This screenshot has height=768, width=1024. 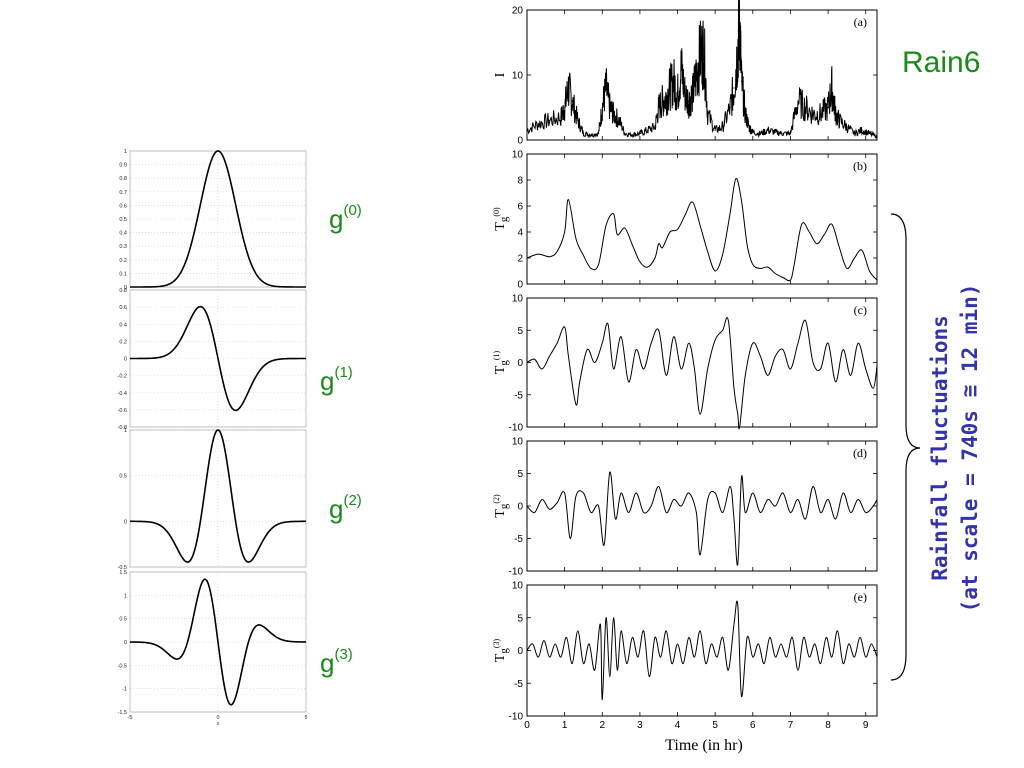 I want to click on x-axis-label: Time (in hr), so click(x=704, y=745).